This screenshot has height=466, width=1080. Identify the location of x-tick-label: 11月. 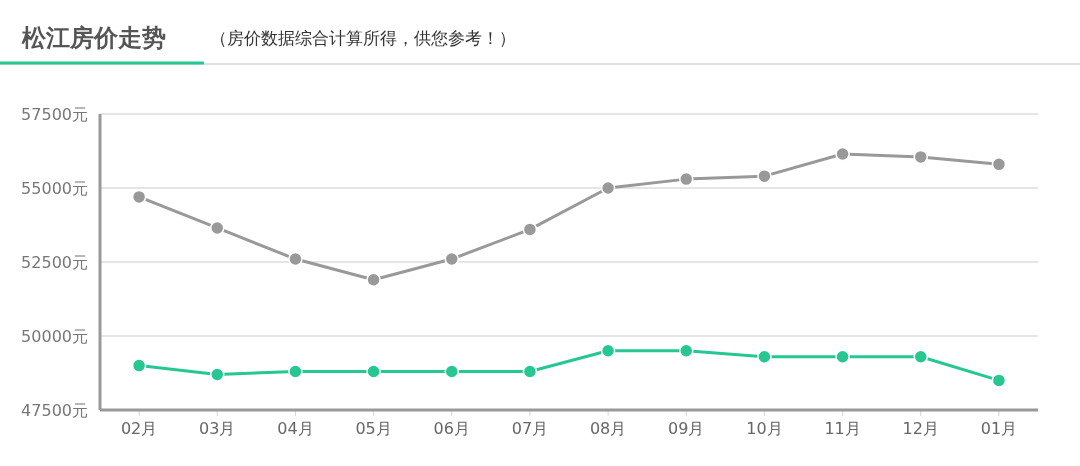
(842, 428).